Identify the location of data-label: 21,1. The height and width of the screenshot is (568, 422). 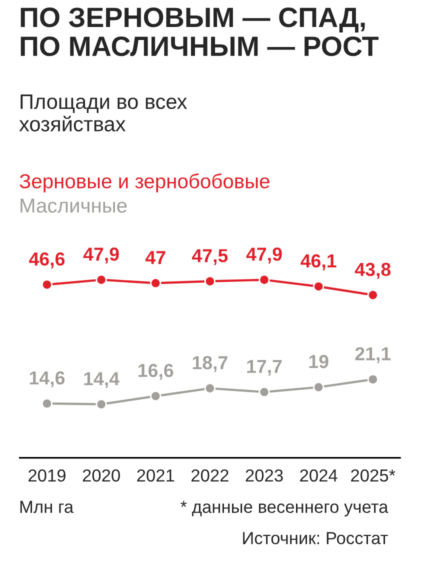
(373, 355).